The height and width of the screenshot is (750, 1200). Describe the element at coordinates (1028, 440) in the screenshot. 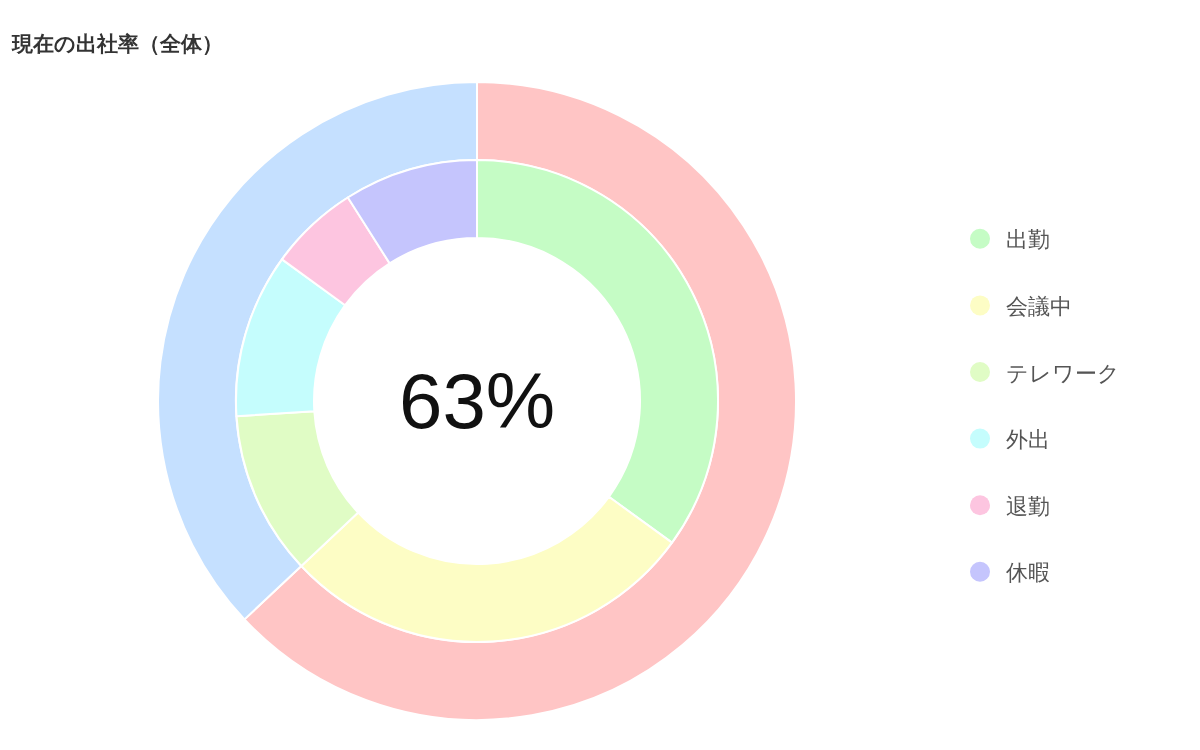

I see `legend-label: 外出` at that location.